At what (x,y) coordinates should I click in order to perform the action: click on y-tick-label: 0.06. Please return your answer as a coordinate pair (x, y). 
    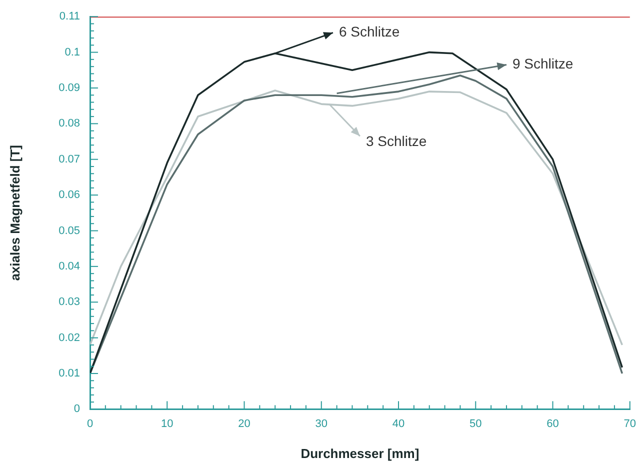
    Looking at the image, I should click on (69, 195).